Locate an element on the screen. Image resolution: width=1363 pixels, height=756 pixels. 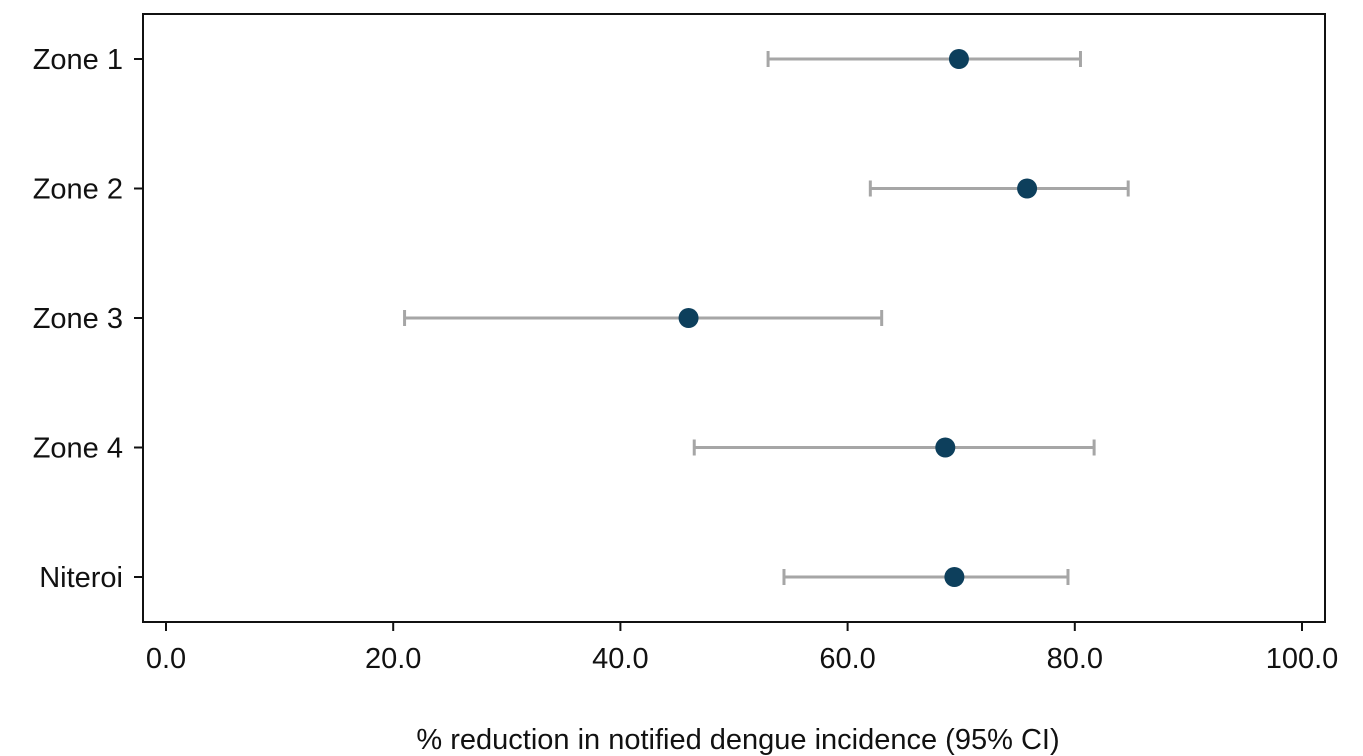
x-tick-label: 20.0 is located at coordinates (393, 659).